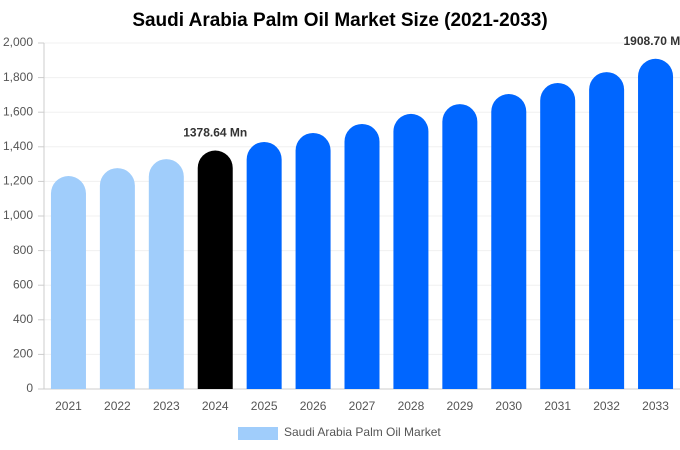 This screenshot has width=680, height=450. What do you see at coordinates (606, 406) in the screenshot?
I see `x-tick-label: 2032` at bounding box center [606, 406].